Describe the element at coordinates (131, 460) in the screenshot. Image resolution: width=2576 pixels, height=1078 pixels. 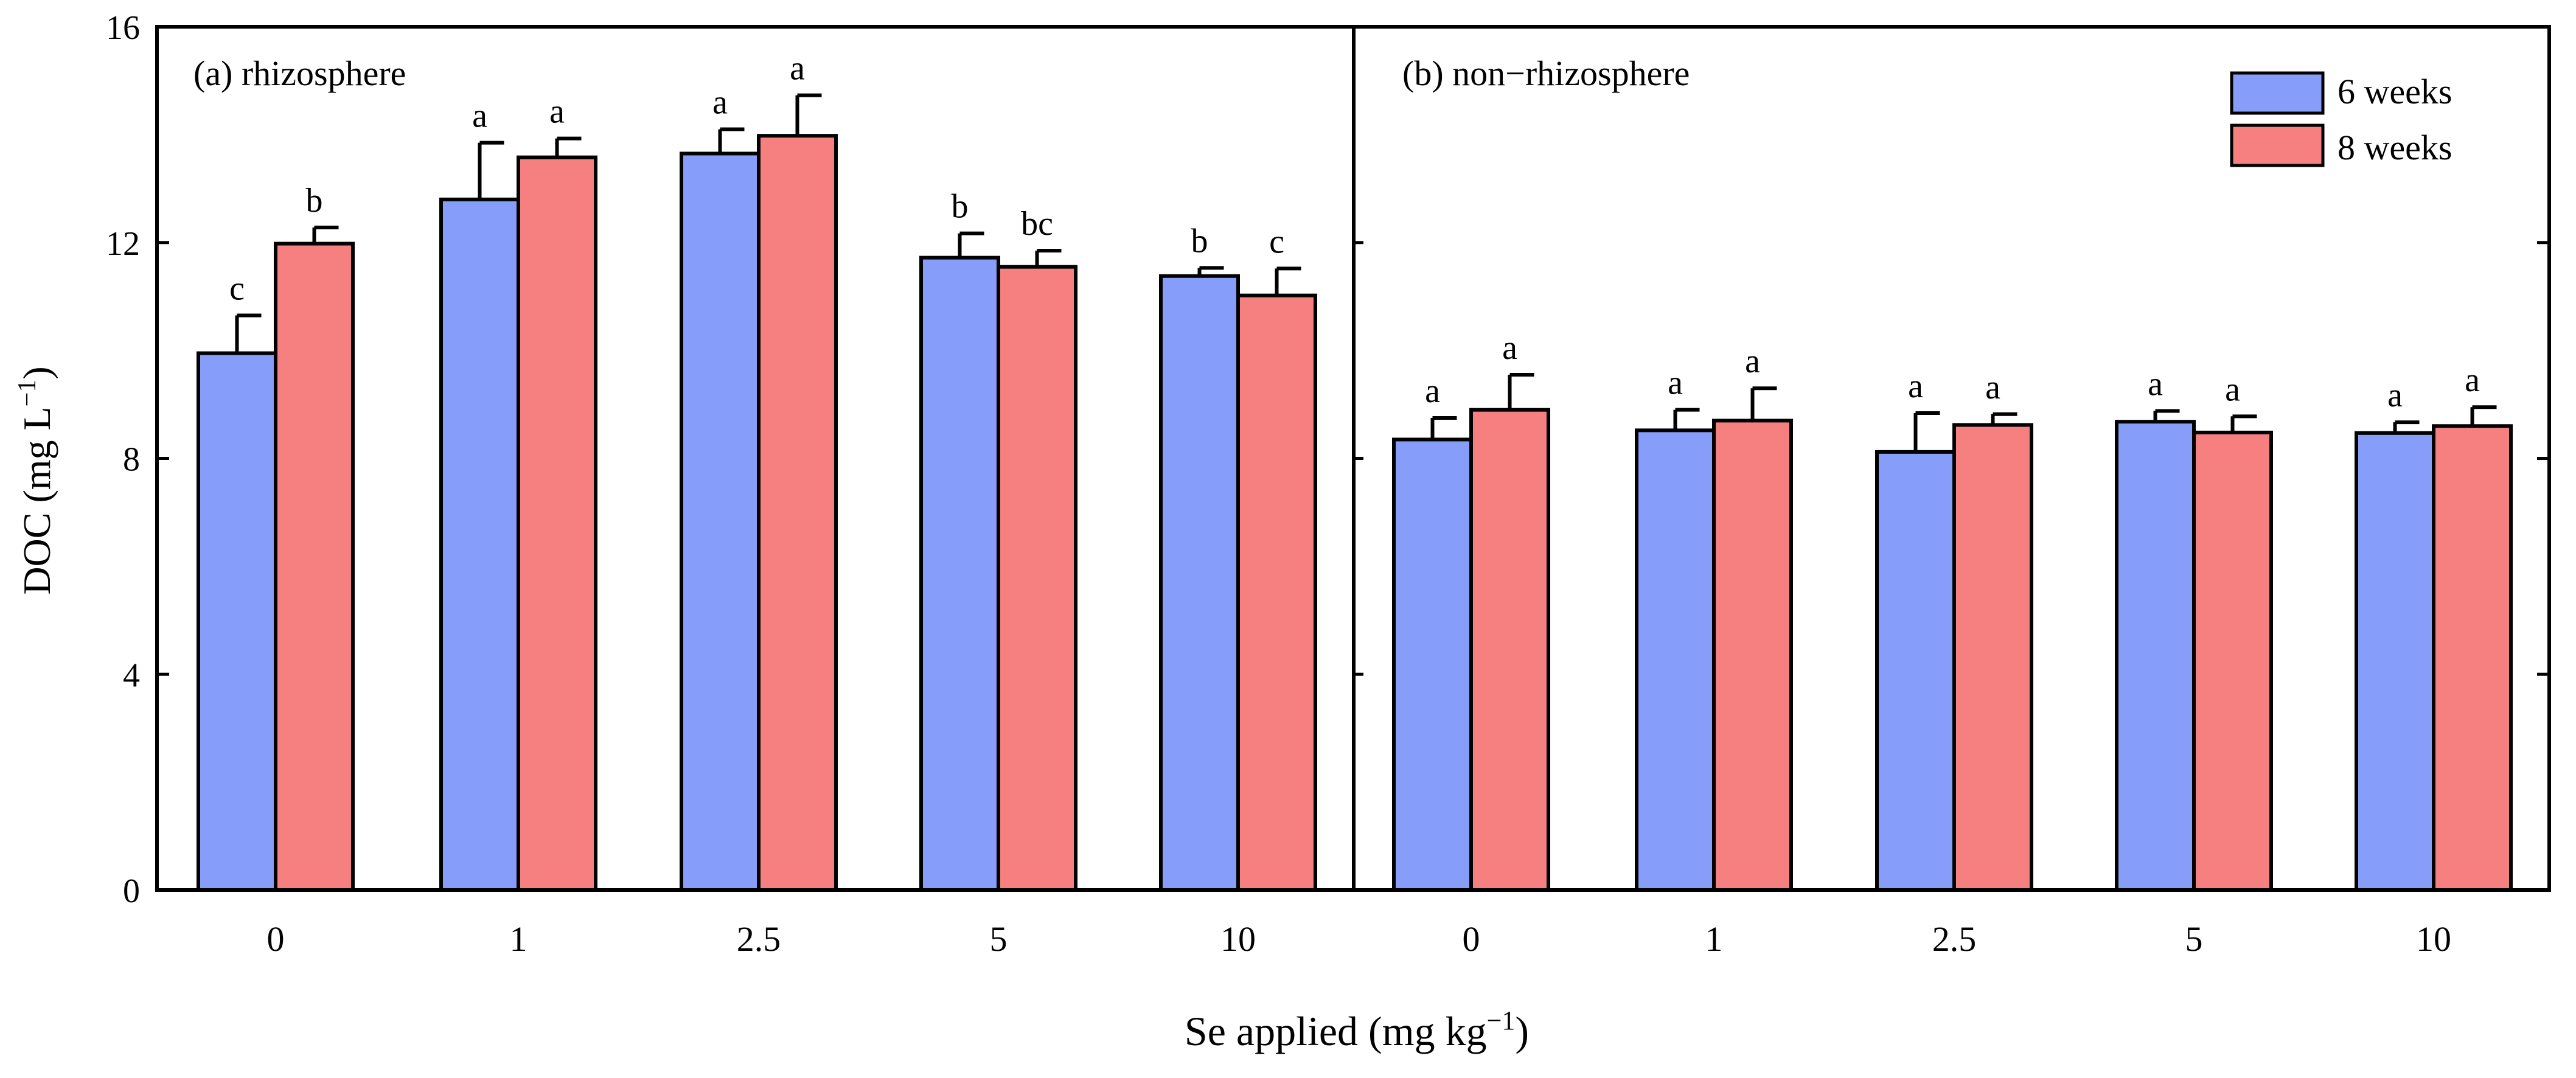
I see `y-tick-label: 8` at that location.